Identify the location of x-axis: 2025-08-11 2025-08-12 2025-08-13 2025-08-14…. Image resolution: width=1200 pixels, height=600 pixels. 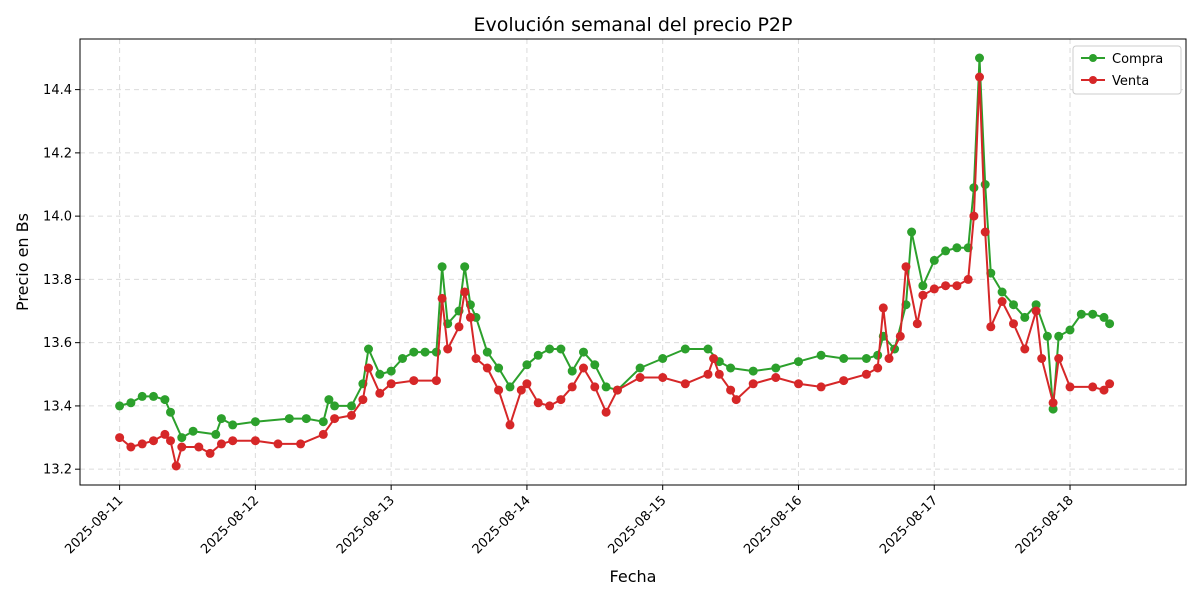
(569, 521).